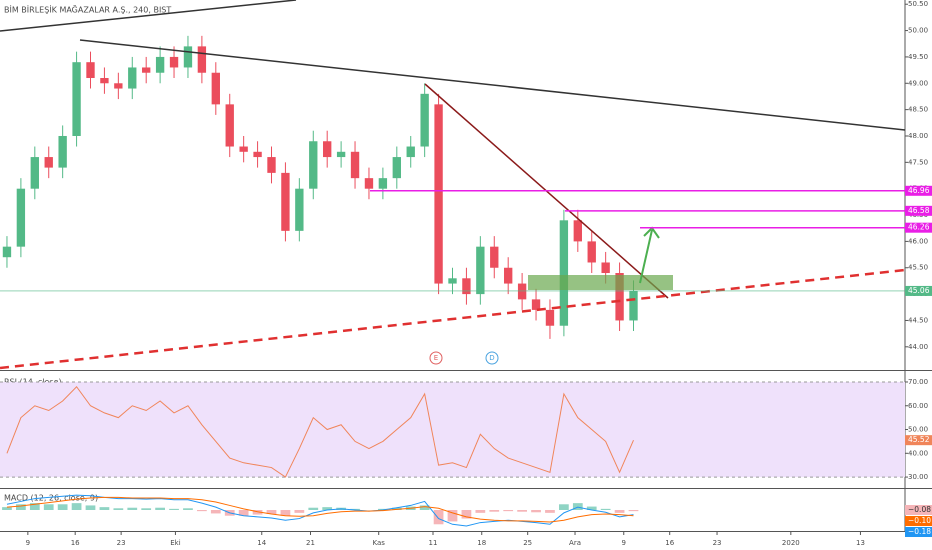 This screenshot has width=932, height=550. Describe the element at coordinates (918, 347) in the screenshot. I see `y-tick-label: 44.00` at that location.